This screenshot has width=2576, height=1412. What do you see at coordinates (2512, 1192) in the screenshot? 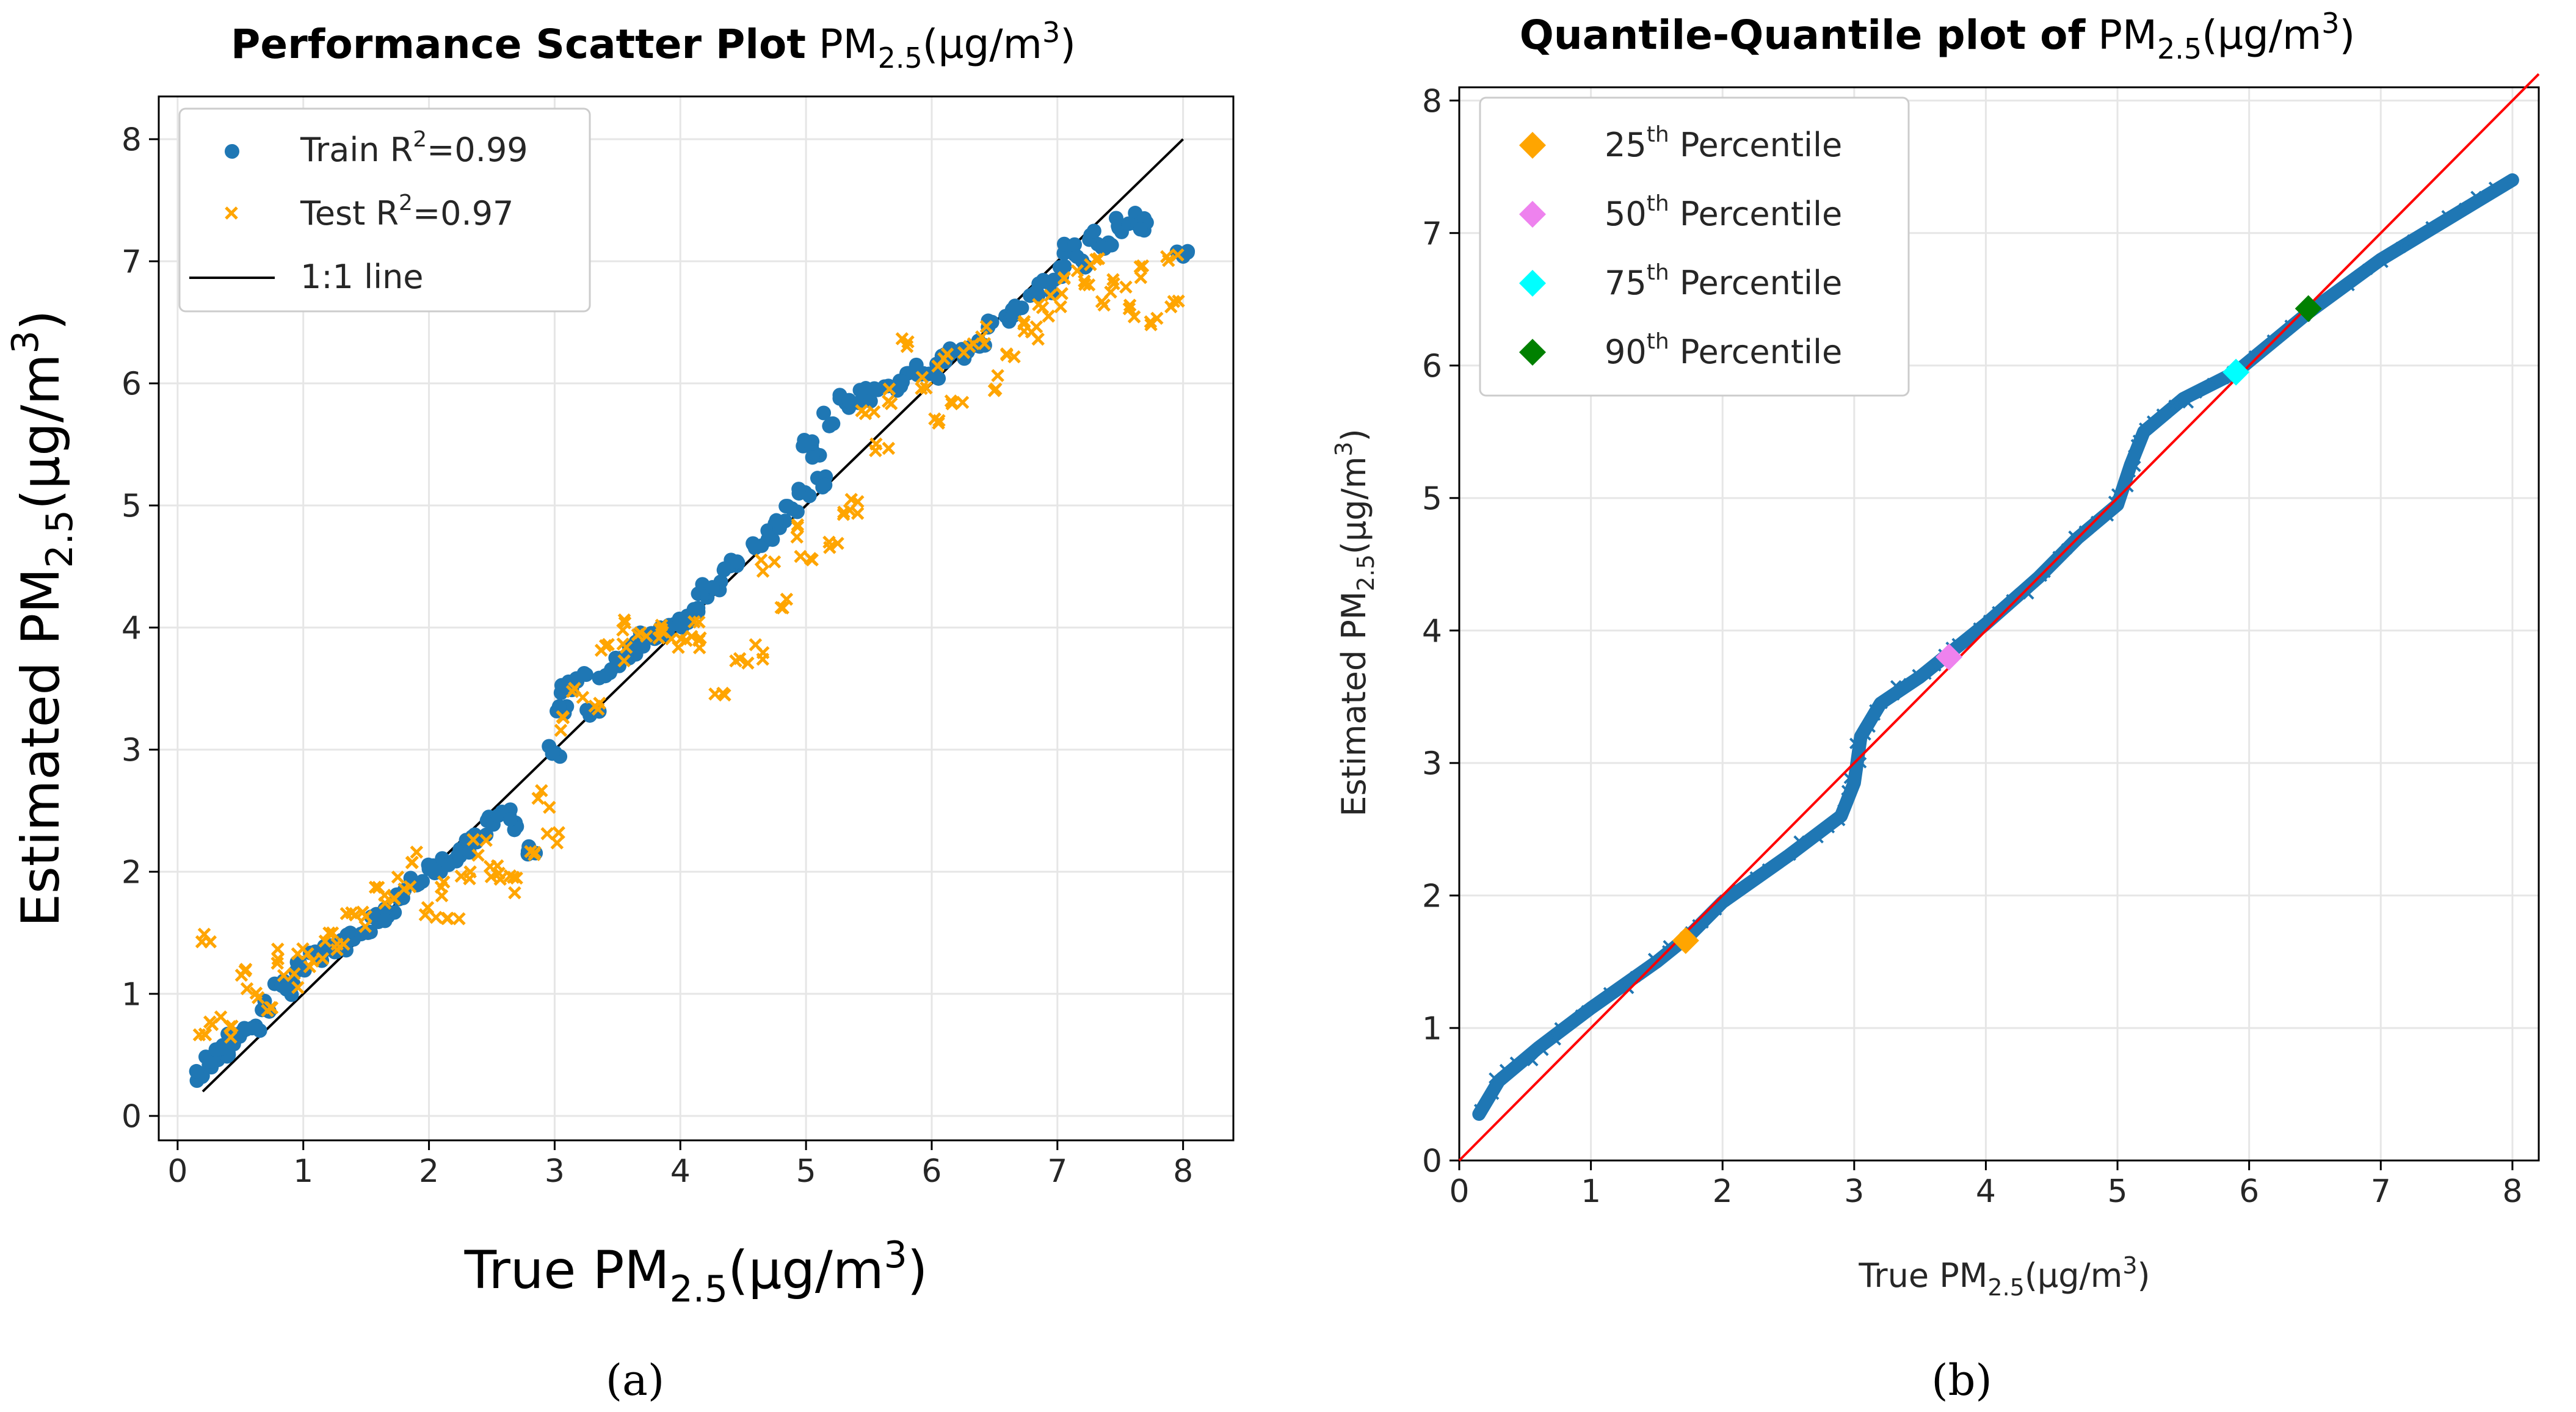
I see `x-tick-label: 8` at bounding box center [2512, 1192].